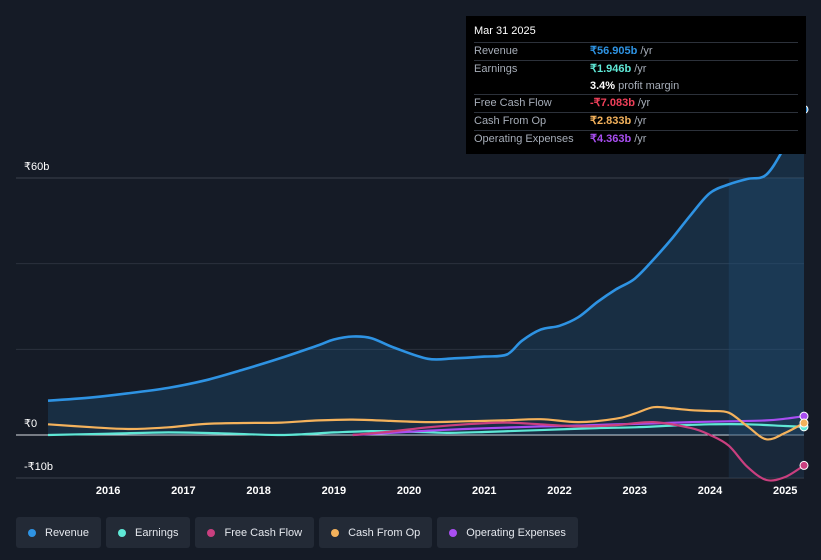 The height and width of the screenshot is (560, 821). Describe the element at coordinates (183, 491) in the screenshot. I see `x-tick-label: 2017` at that location.